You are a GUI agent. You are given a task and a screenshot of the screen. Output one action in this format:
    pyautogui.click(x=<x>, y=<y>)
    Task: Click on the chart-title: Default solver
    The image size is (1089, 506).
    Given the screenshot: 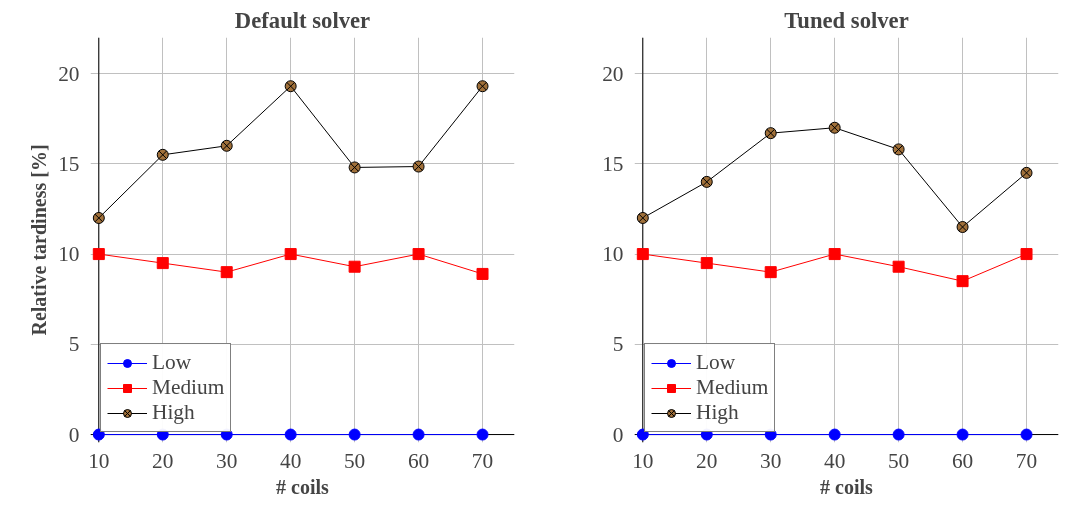 What is the action you would take?
    pyautogui.click(x=302, y=20)
    